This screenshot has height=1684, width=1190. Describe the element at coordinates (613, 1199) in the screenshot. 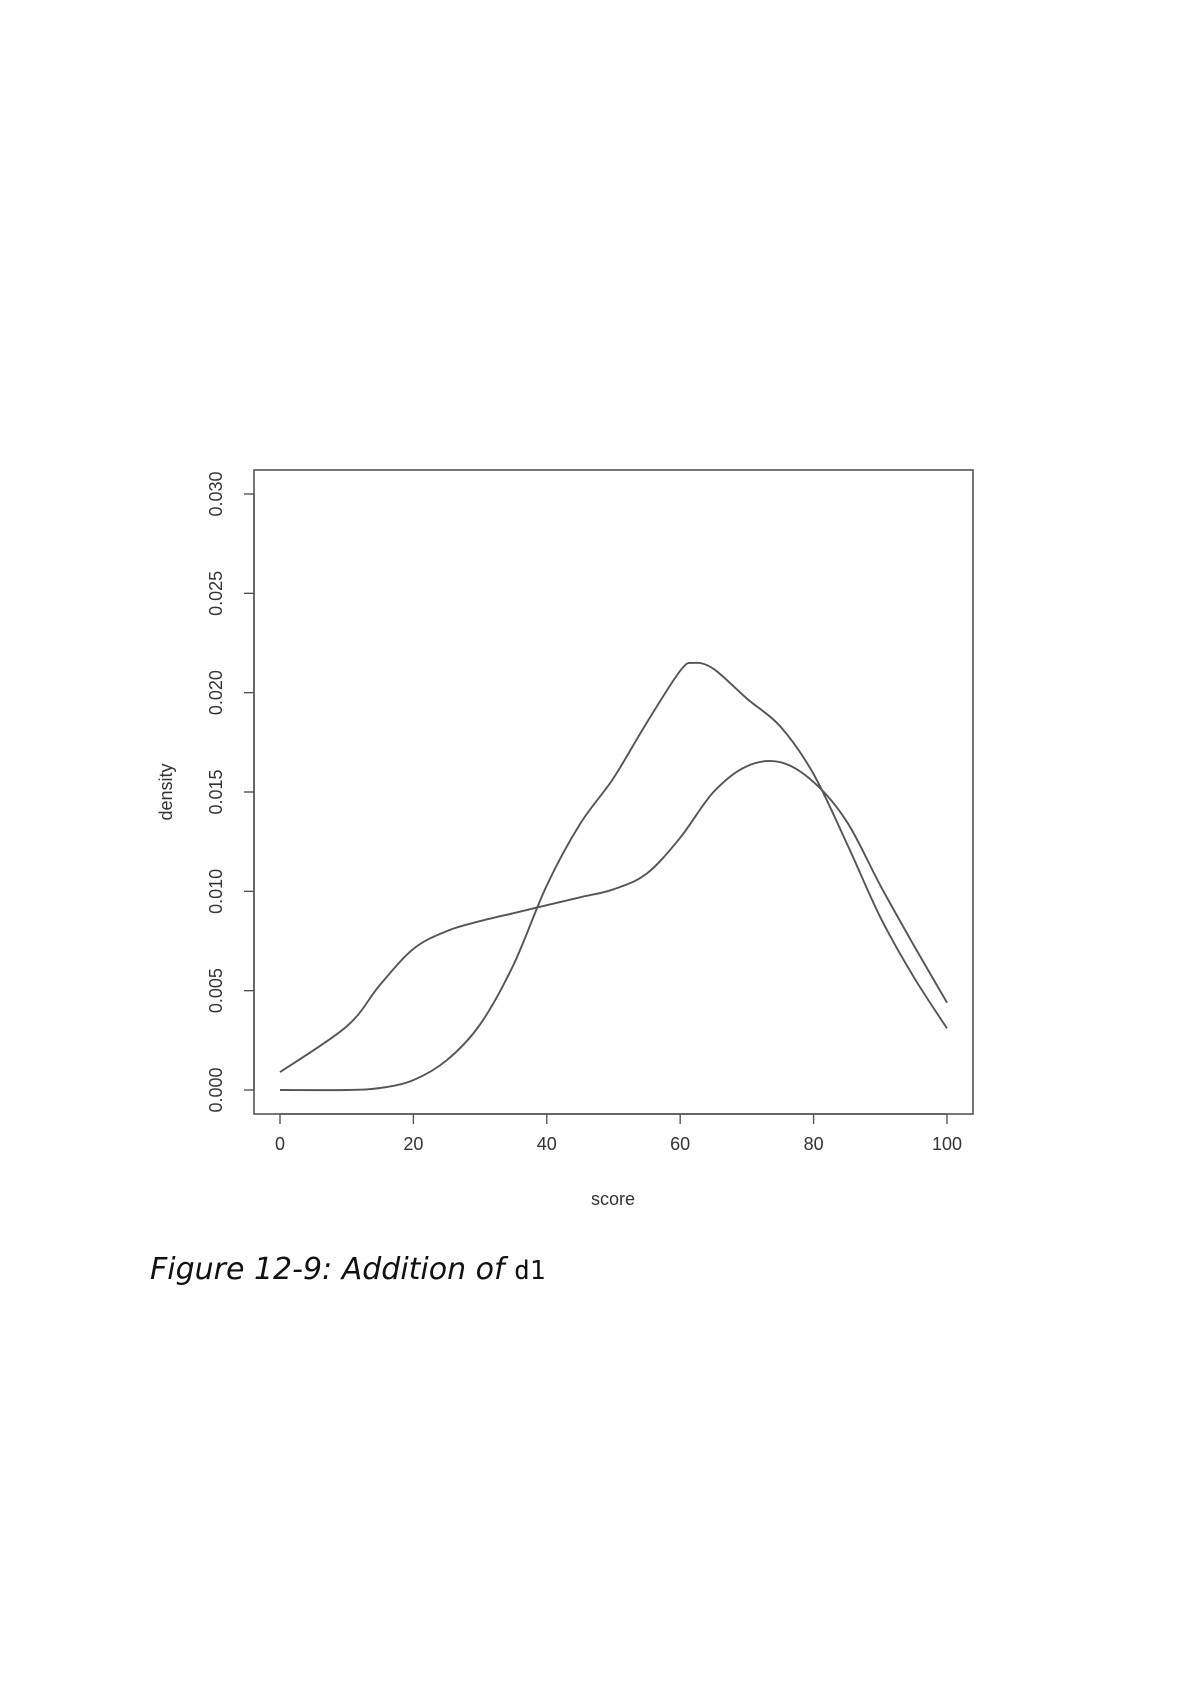

I see `x-axis-title: score` at that location.